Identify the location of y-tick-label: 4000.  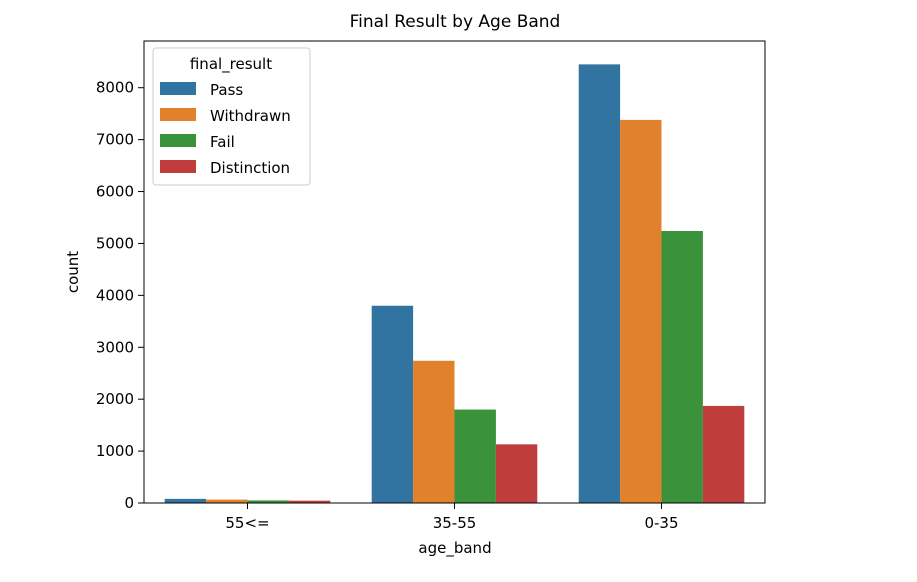
(115, 295).